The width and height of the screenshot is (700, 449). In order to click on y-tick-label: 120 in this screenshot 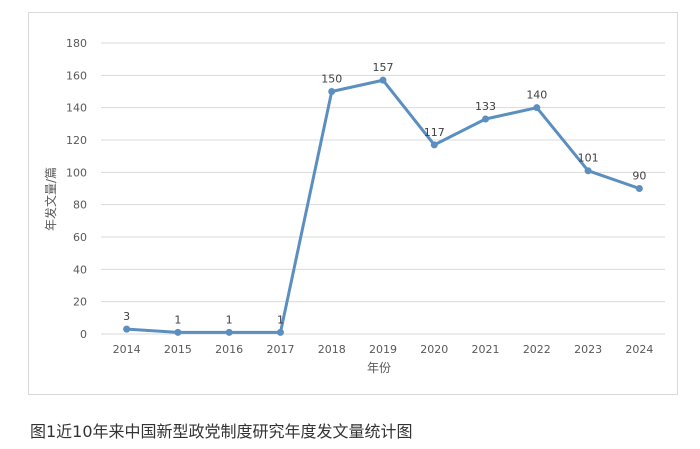, I will do `click(76, 140)`.